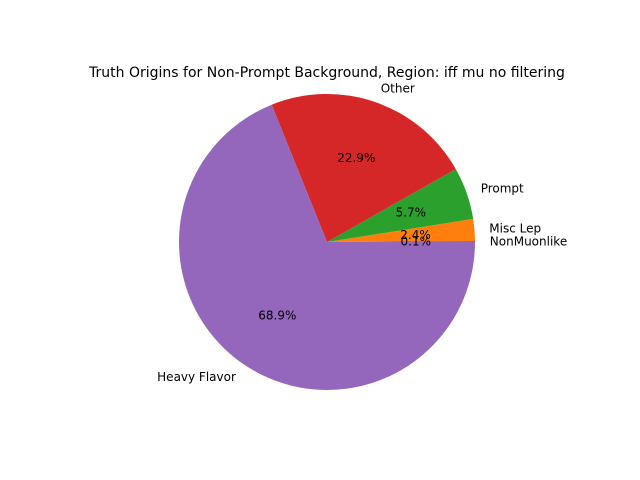 The width and height of the screenshot is (640, 480). Describe the element at coordinates (415, 235) in the screenshot. I see `slice-percent-misc-lep: 2.4%` at that location.